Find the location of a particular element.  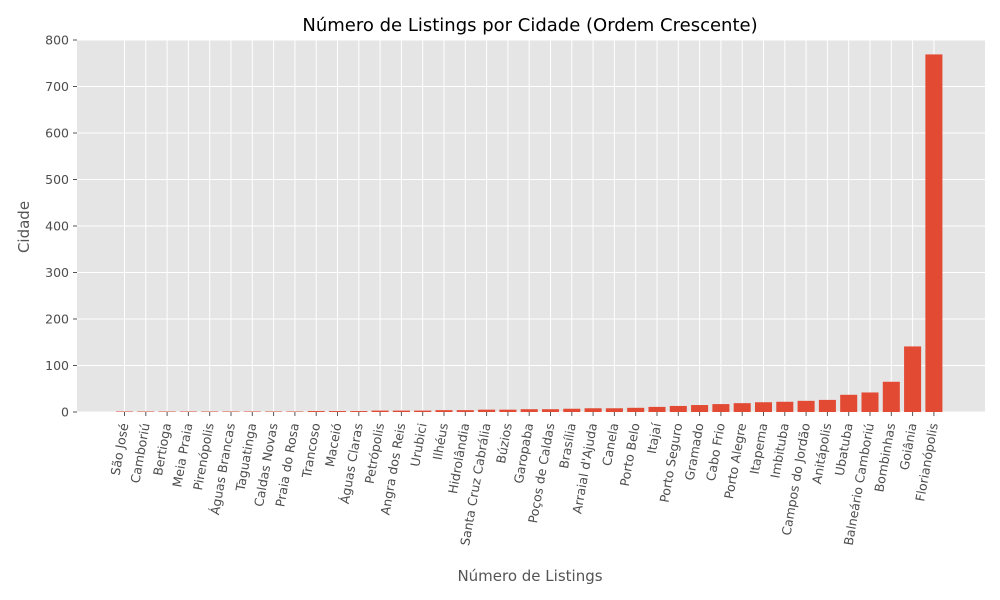

x-tick-label: Itajaí is located at coordinates (654, 438).